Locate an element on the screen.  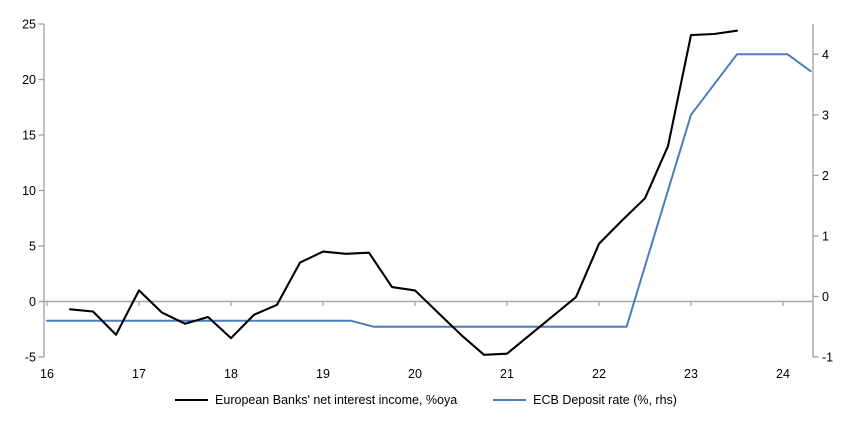
right-axis-label: 0 is located at coordinates (825, 297).